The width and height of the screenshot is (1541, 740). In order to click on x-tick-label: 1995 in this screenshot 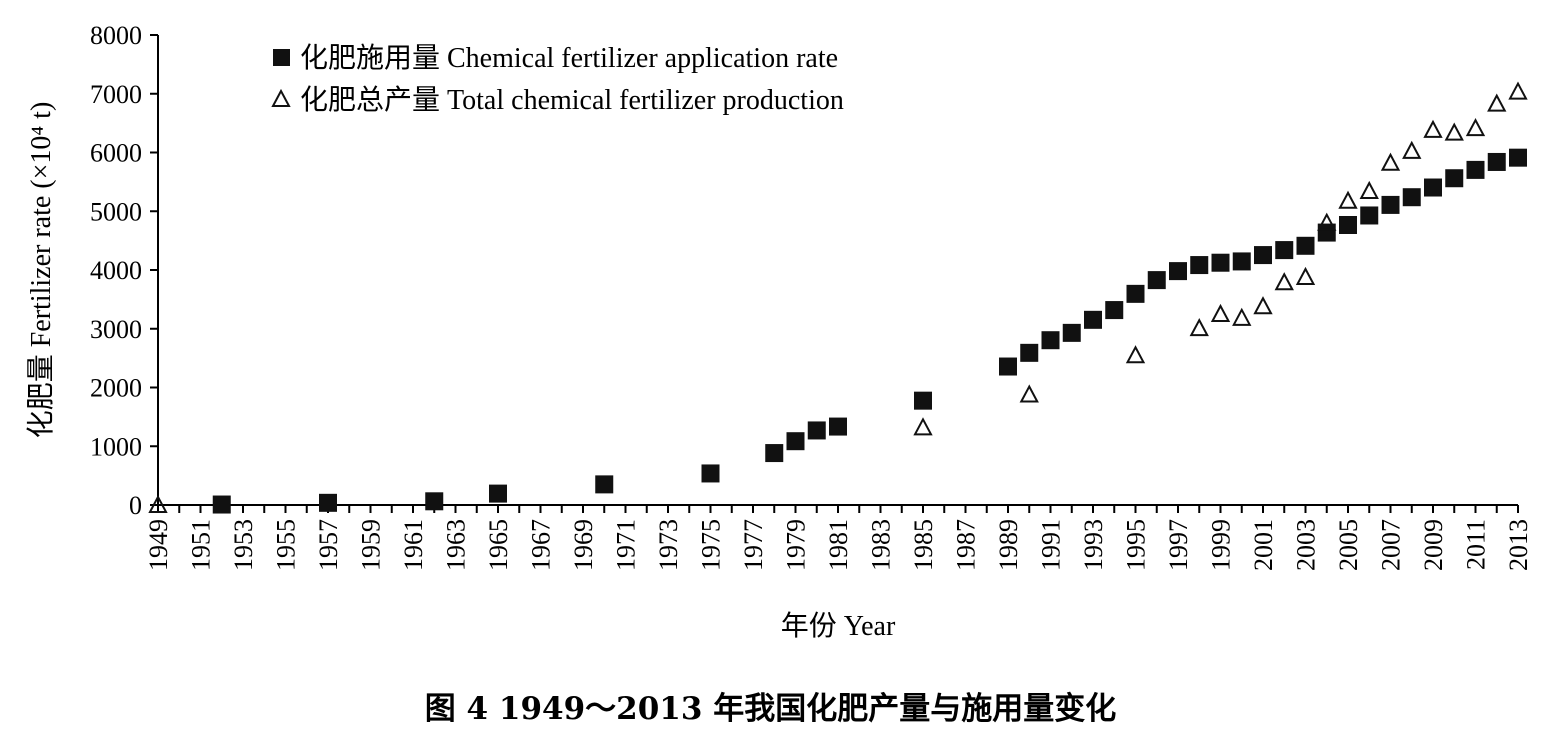, I will do `click(1136, 545)`.